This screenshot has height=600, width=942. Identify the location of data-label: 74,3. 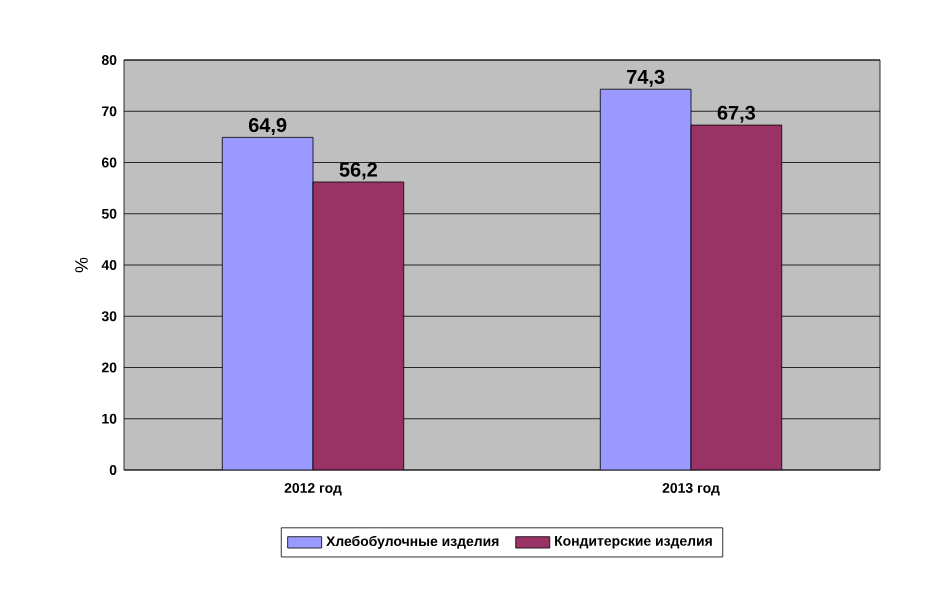
(646, 78).